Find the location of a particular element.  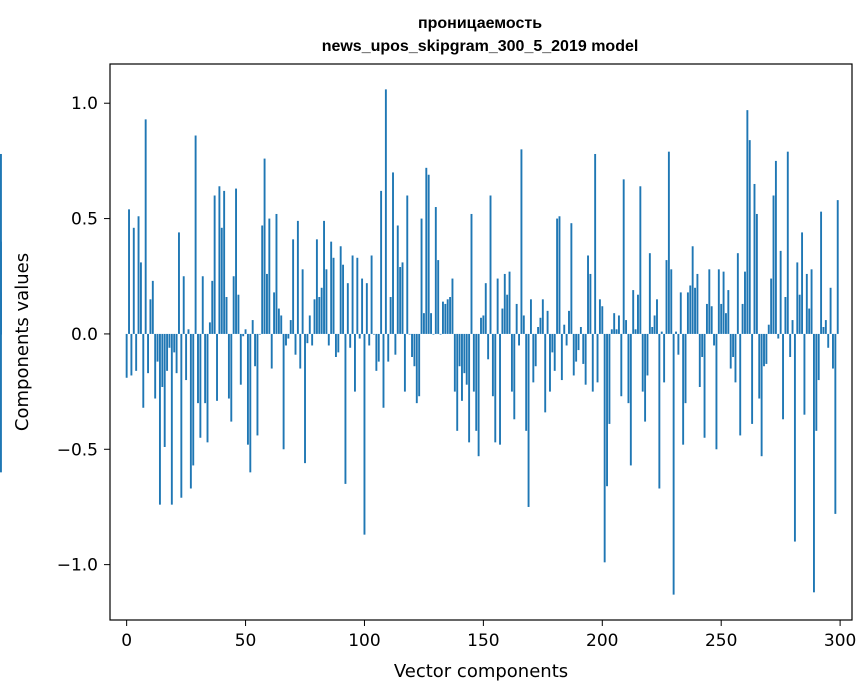

x-tick-label: 300 is located at coordinates (840, 641).